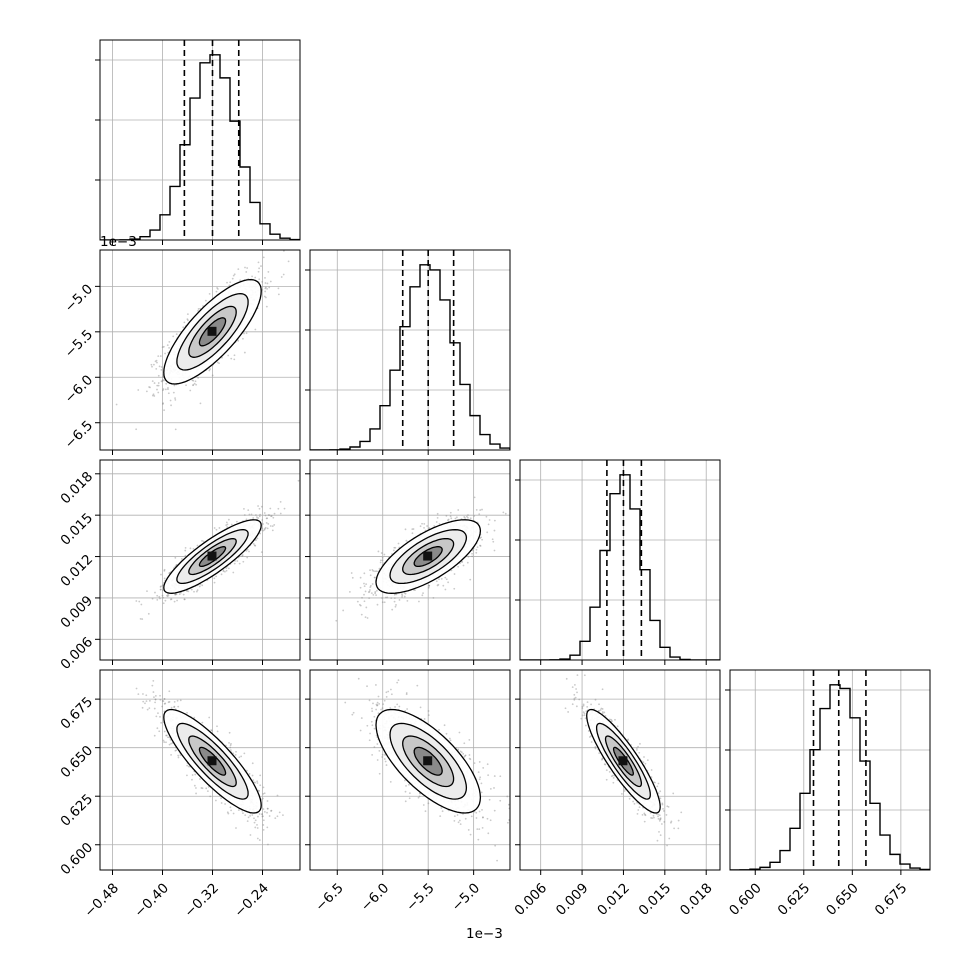 The width and height of the screenshot is (970, 970). I want to click on panel-3-0: −0.48 −0.40 −0.32 −0.24 0.600 0.625 0.650 0.675, so click(179, 795).